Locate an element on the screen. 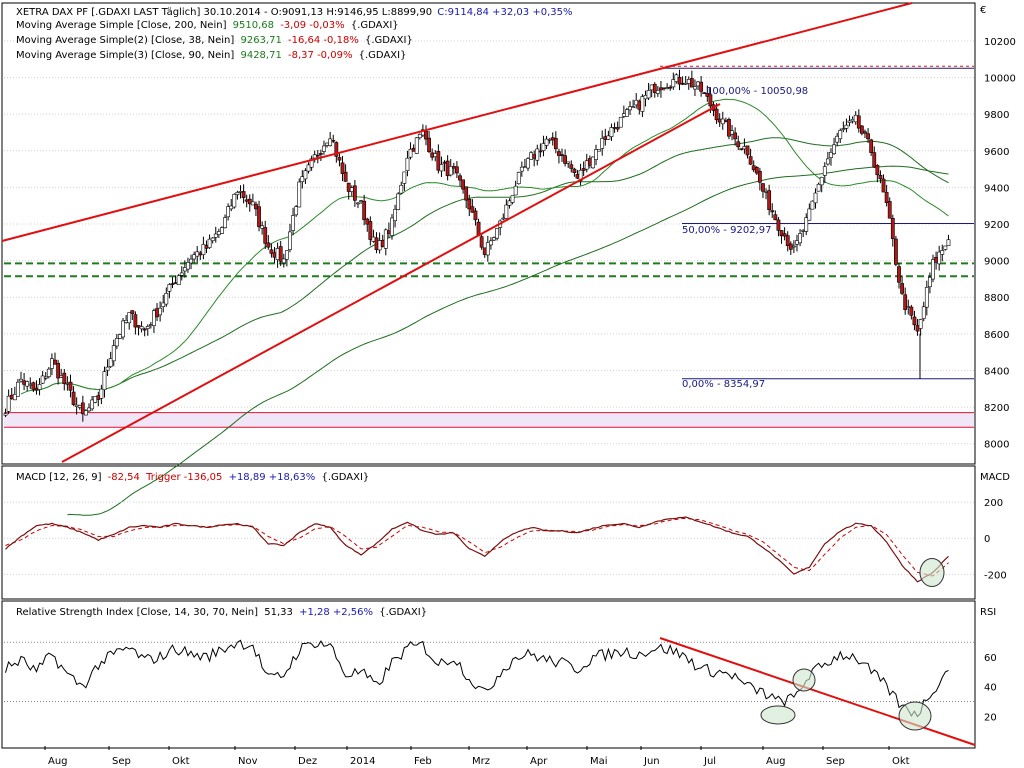  macd-tick-label: -200 is located at coordinates (995, 575).